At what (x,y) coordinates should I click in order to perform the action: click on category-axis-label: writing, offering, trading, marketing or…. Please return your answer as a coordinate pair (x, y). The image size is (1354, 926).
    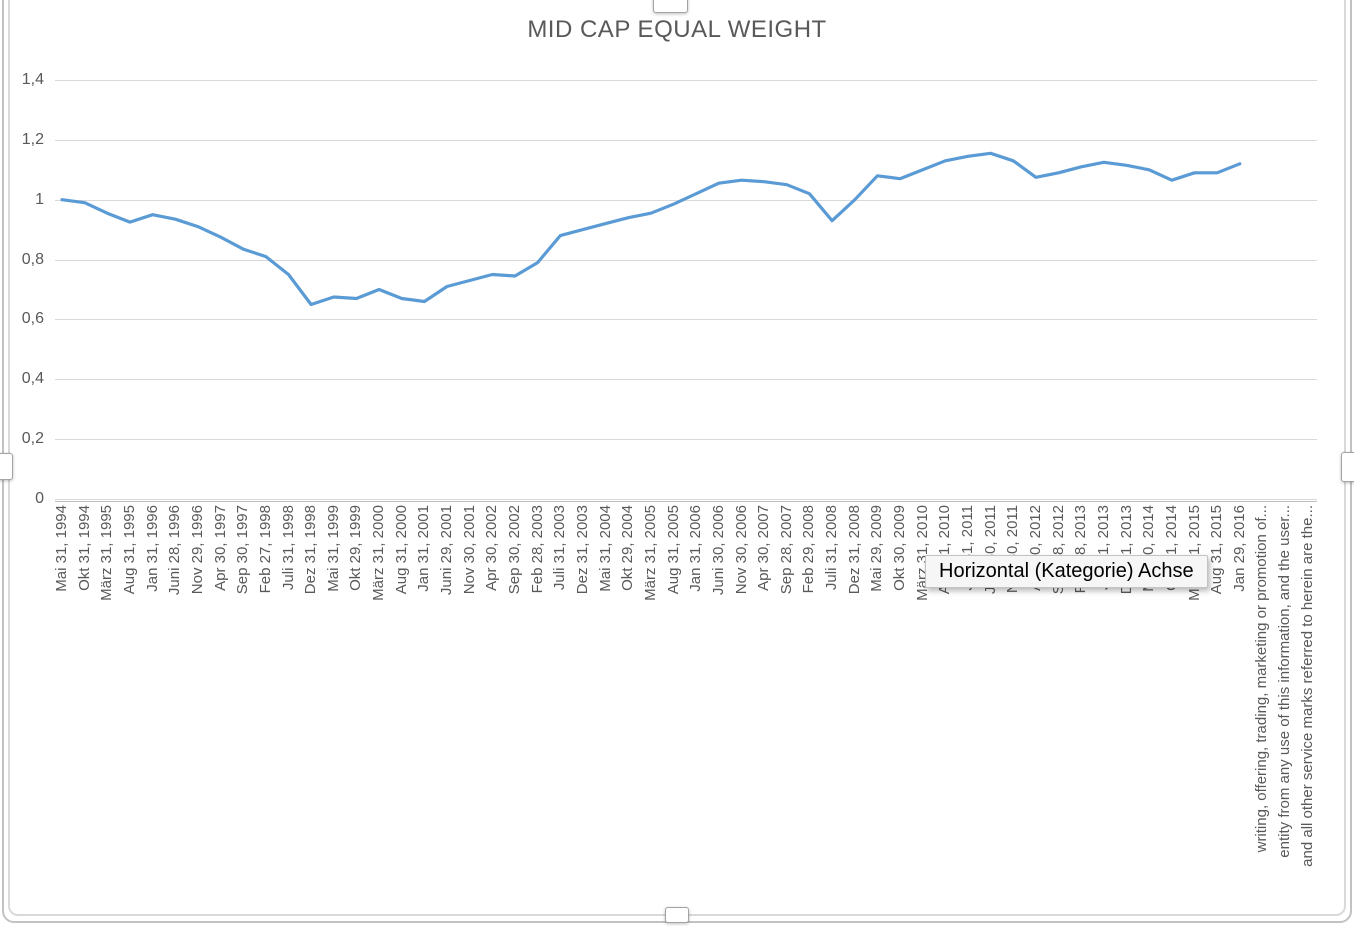
    Looking at the image, I should click on (1262, 679).